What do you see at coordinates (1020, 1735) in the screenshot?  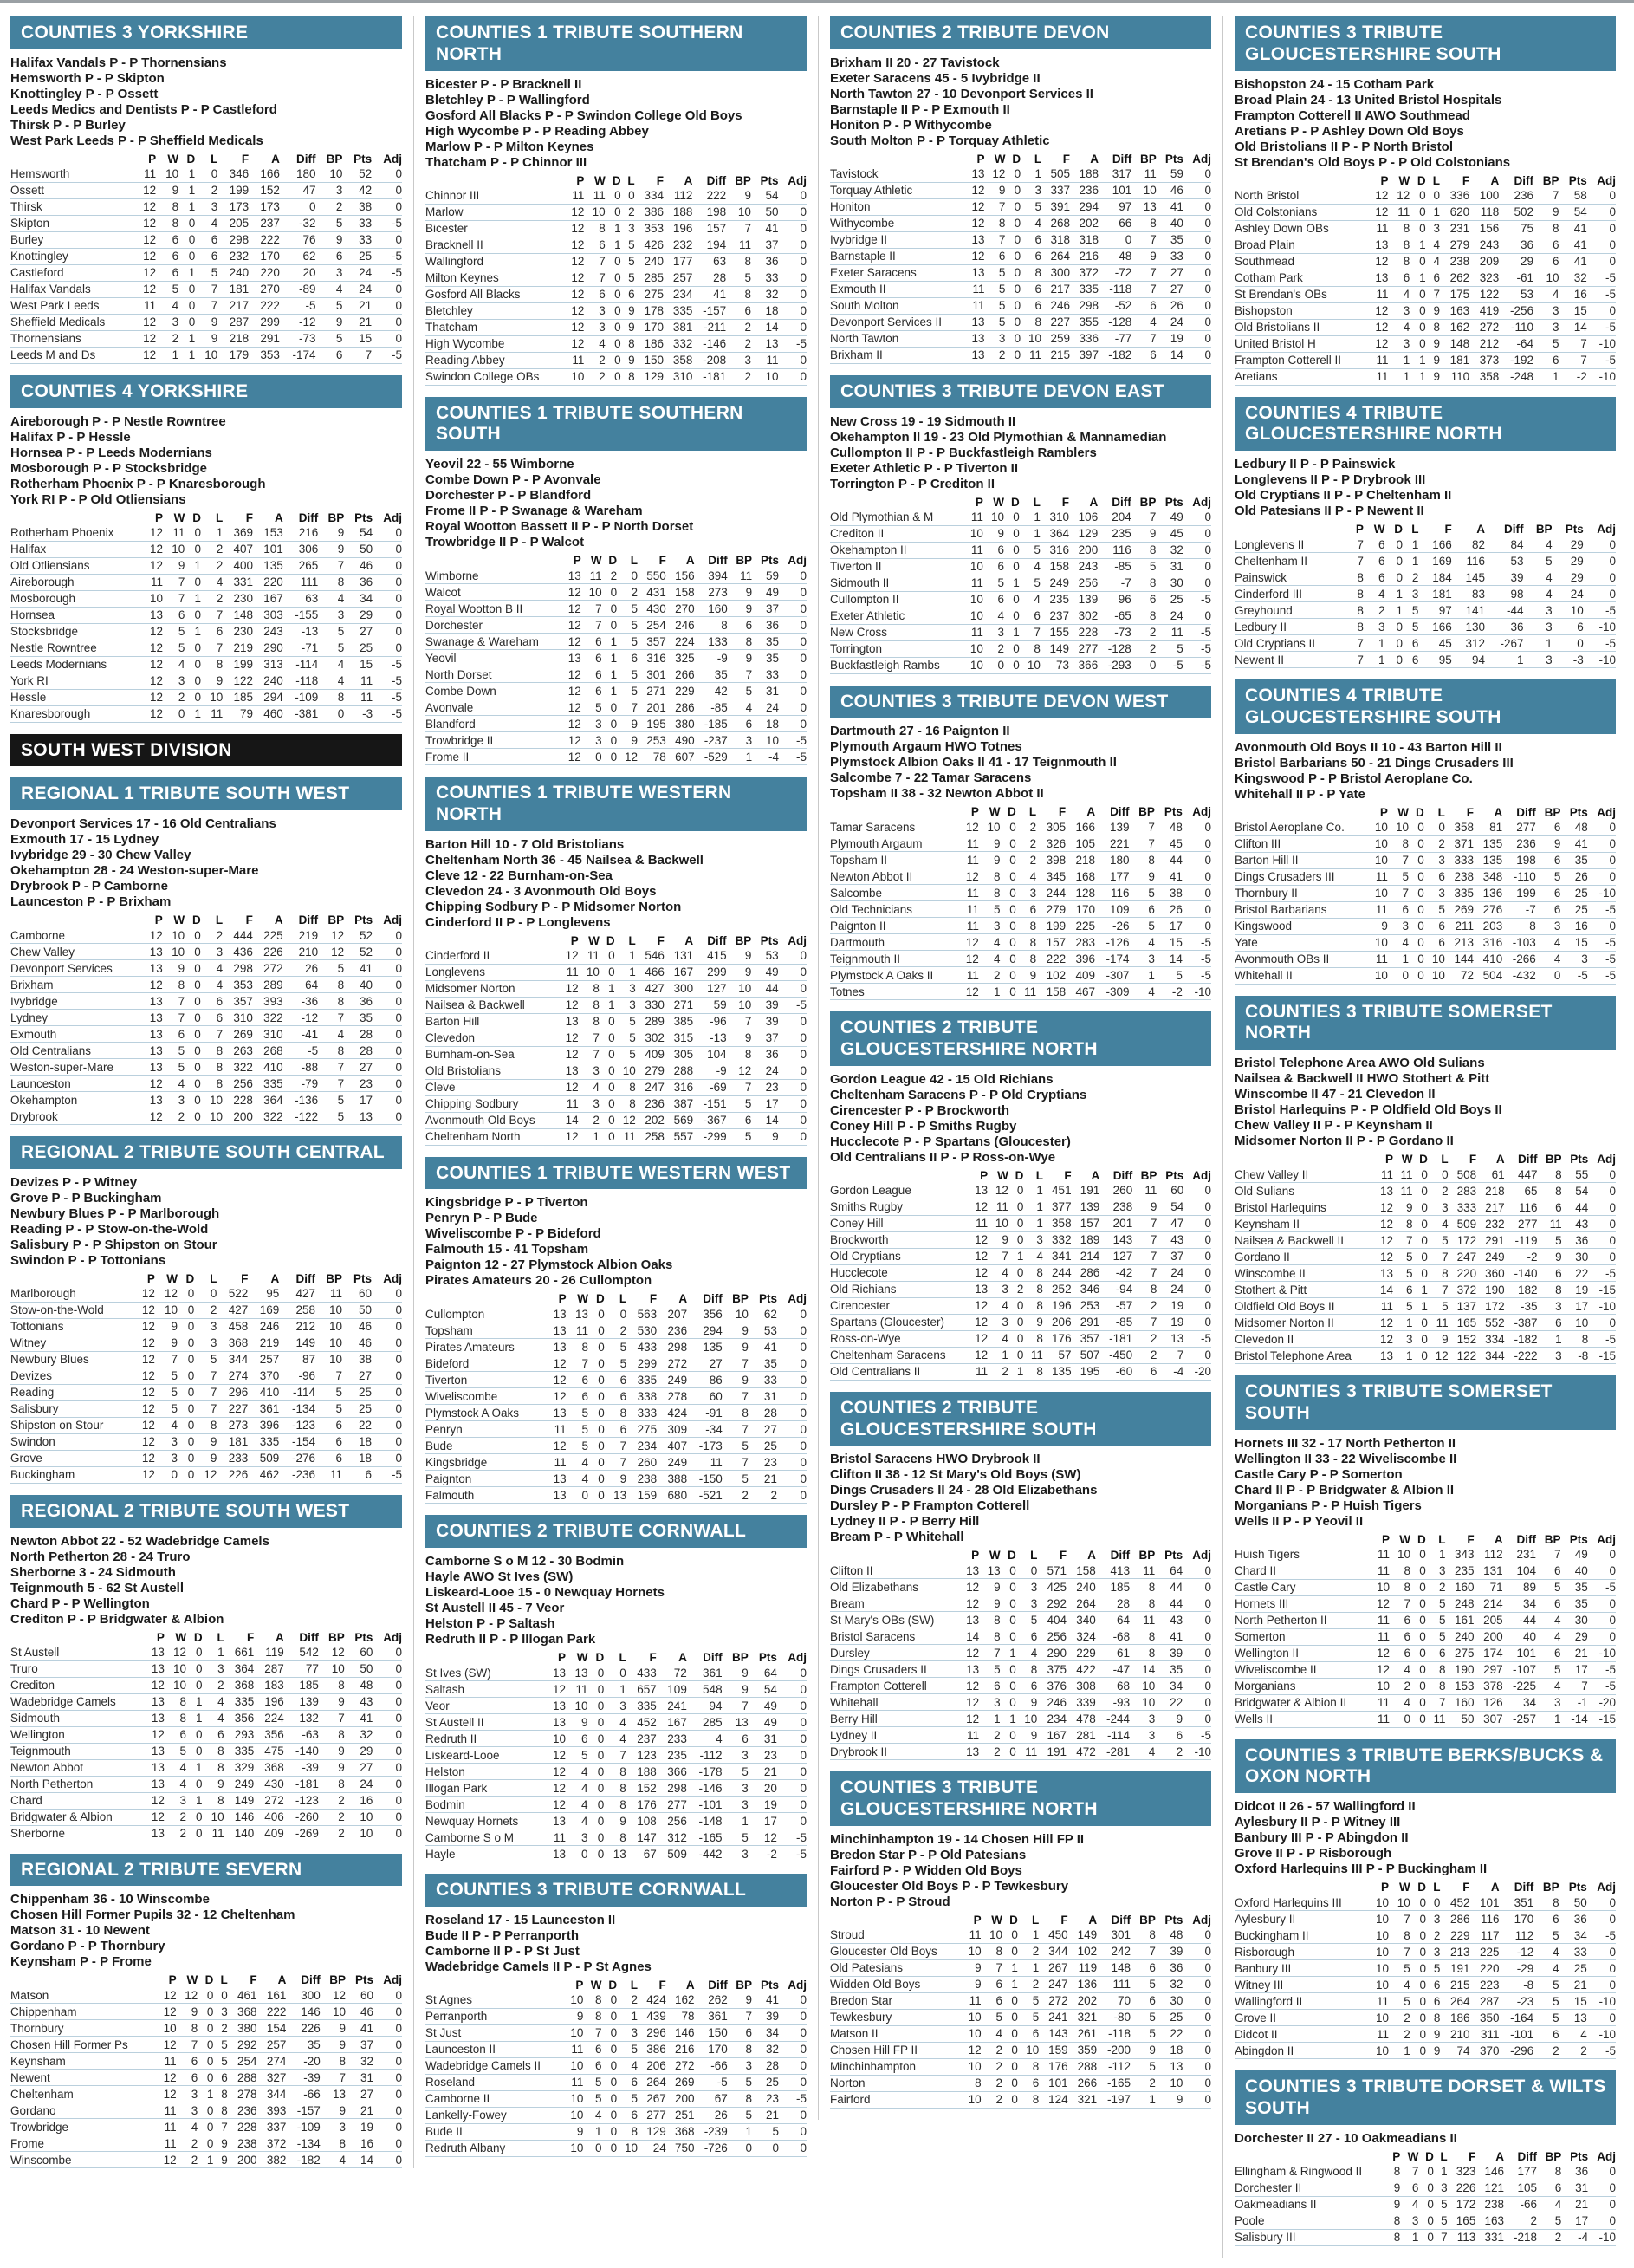 I see `table-row: Lydney II 11 2 0 9 167 281 -114 3 6 -5` at bounding box center [1020, 1735].